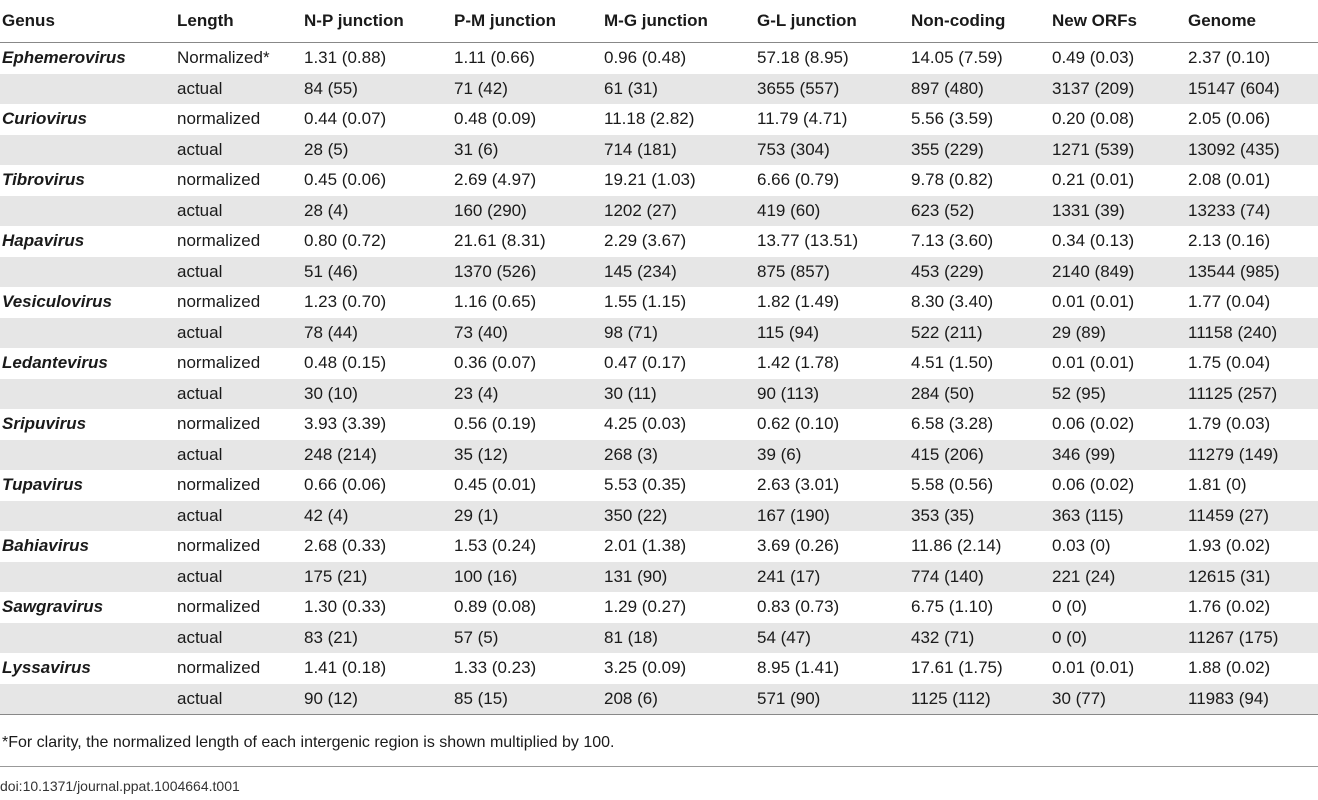 The width and height of the screenshot is (1318, 800). I want to click on value-cell: 8.95 (1.41), so click(798, 668).